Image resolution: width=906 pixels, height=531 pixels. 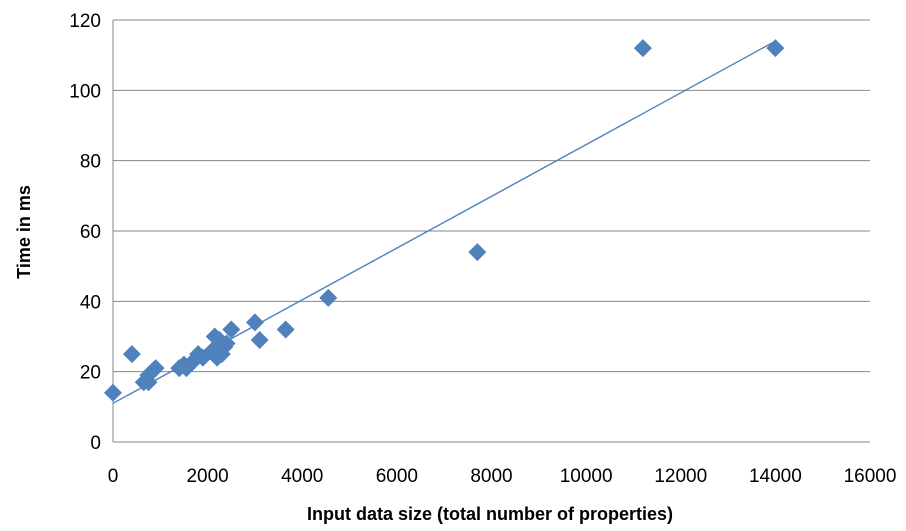 I want to click on y-tick-labels: 0 20 40 60 80 100 120, so click(x=85, y=232).